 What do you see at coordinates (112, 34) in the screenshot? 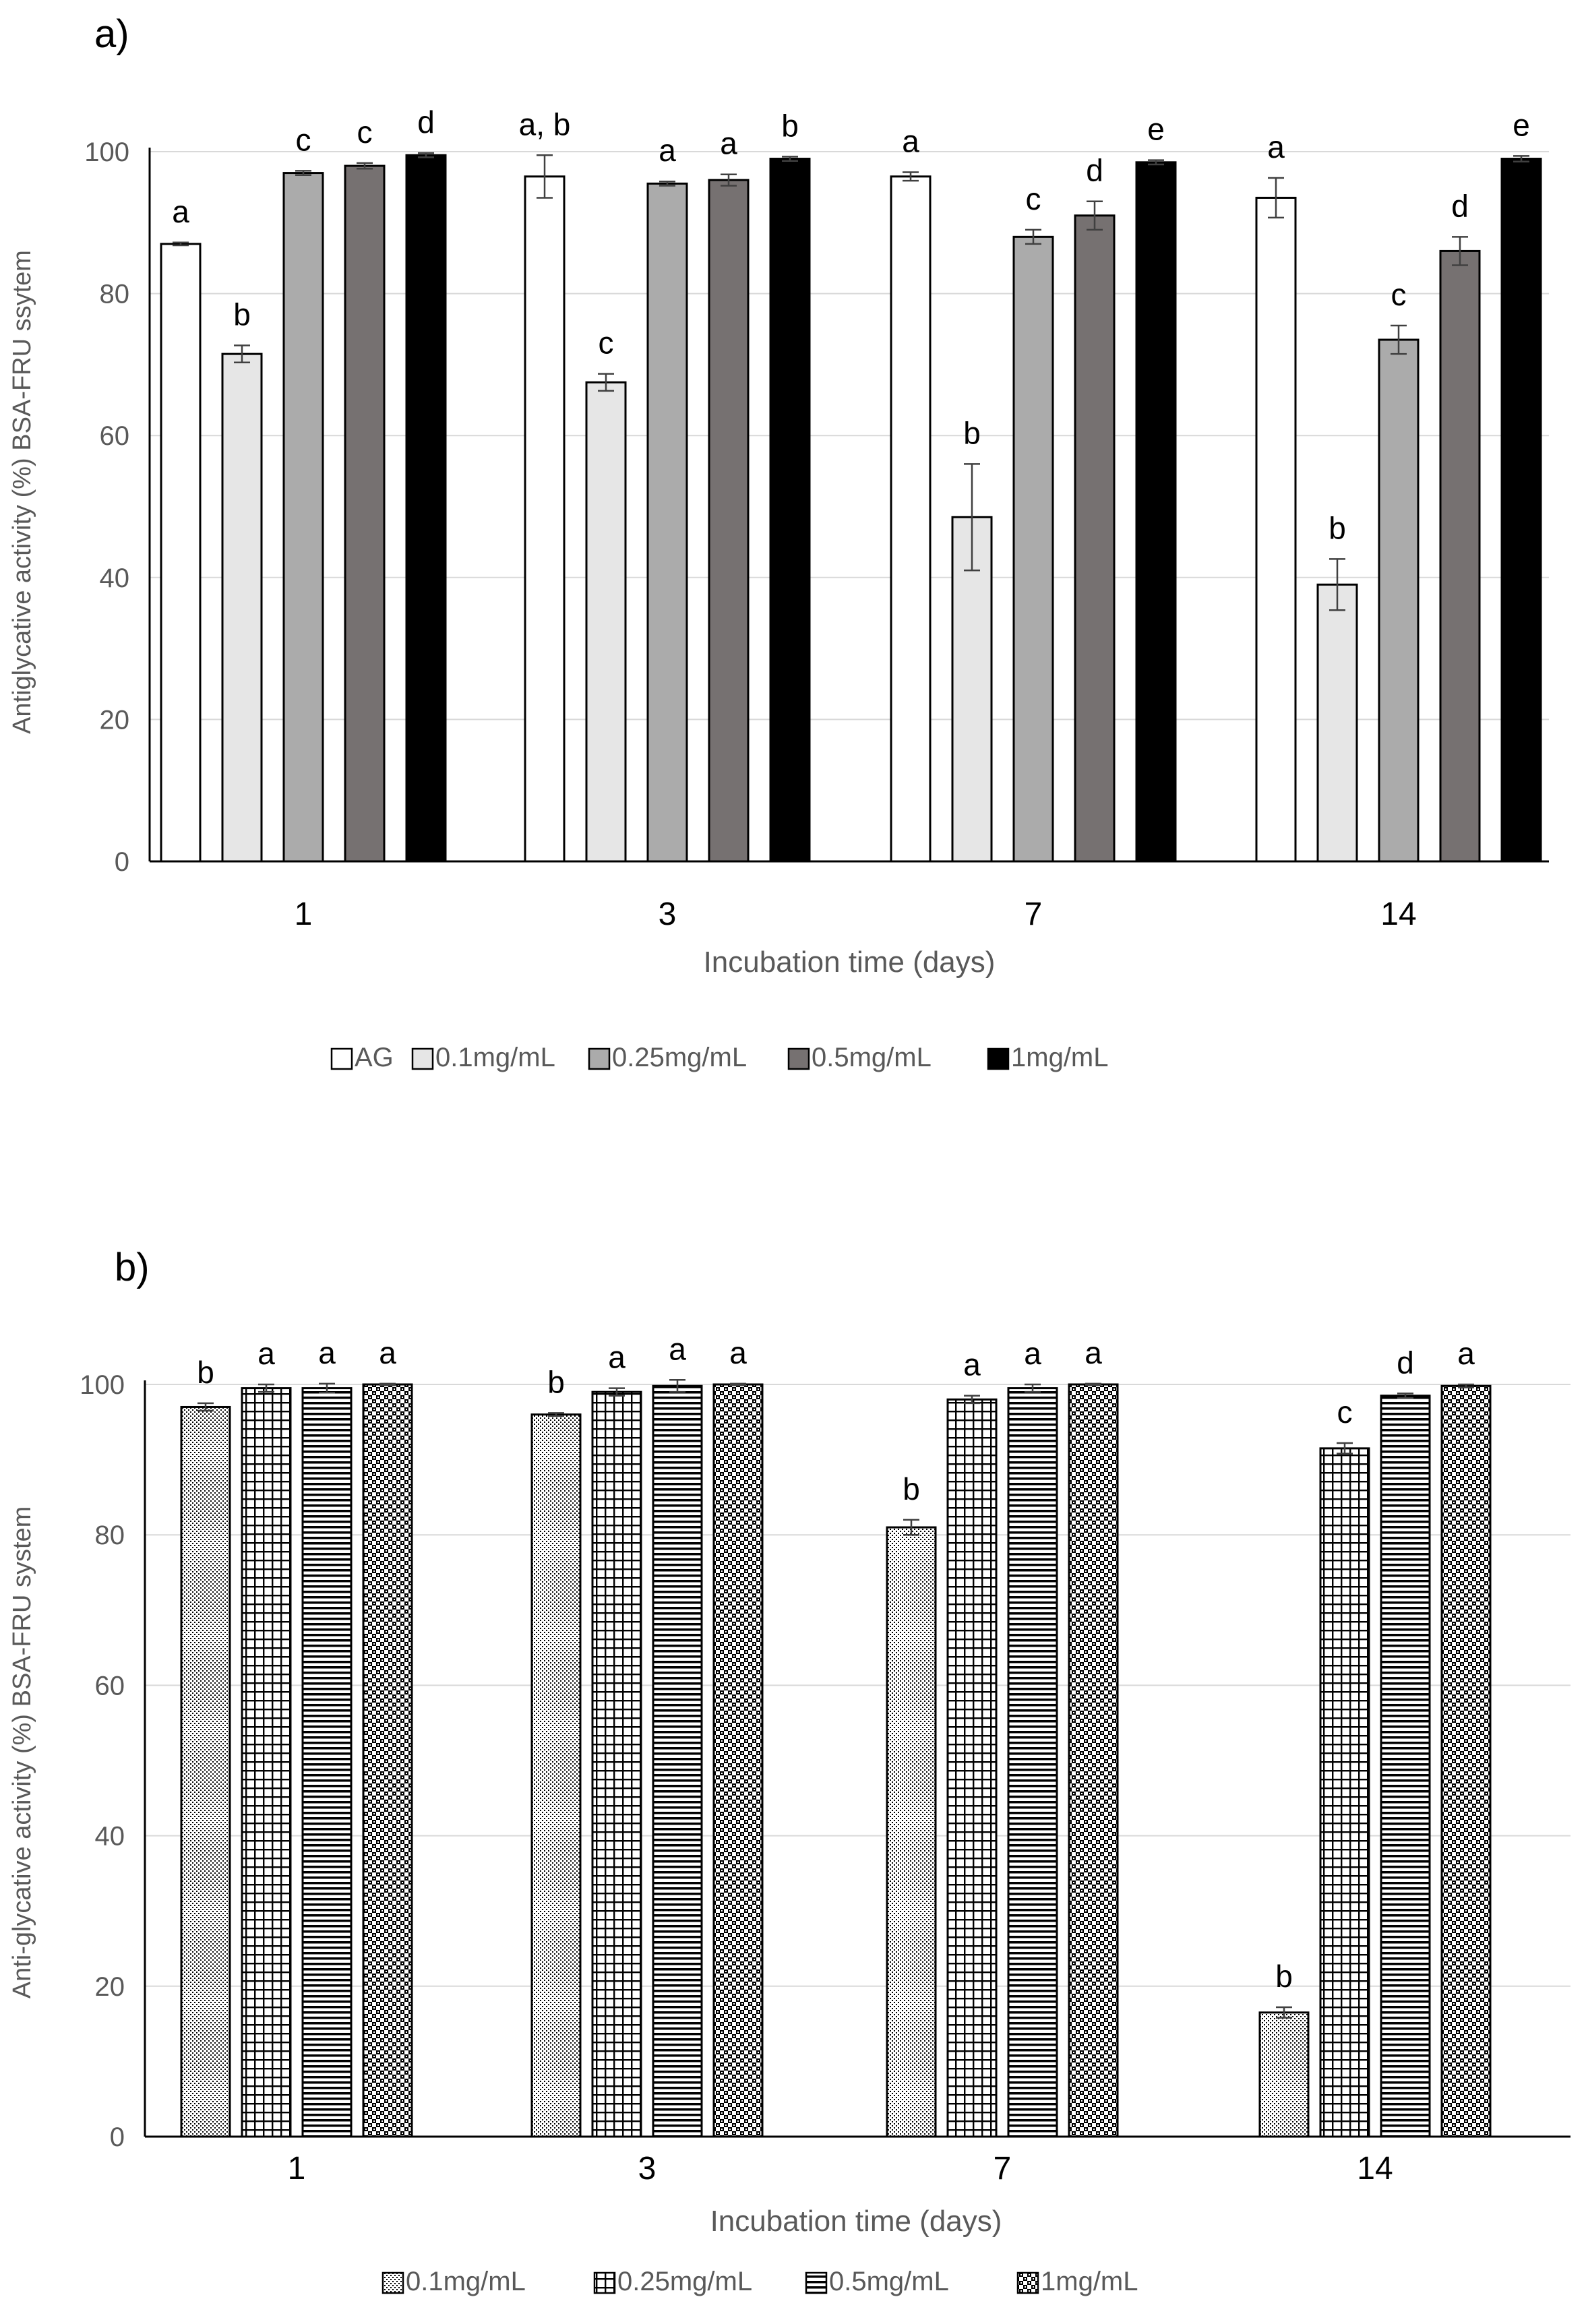
I see `panel-label: a)` at bounding box center [112, 34].